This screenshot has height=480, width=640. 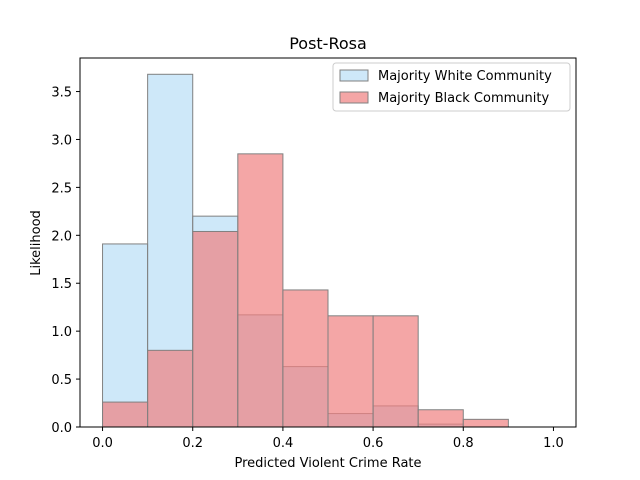 I want to click on y-tick-label: 2.0, so click(x=61, y=236).